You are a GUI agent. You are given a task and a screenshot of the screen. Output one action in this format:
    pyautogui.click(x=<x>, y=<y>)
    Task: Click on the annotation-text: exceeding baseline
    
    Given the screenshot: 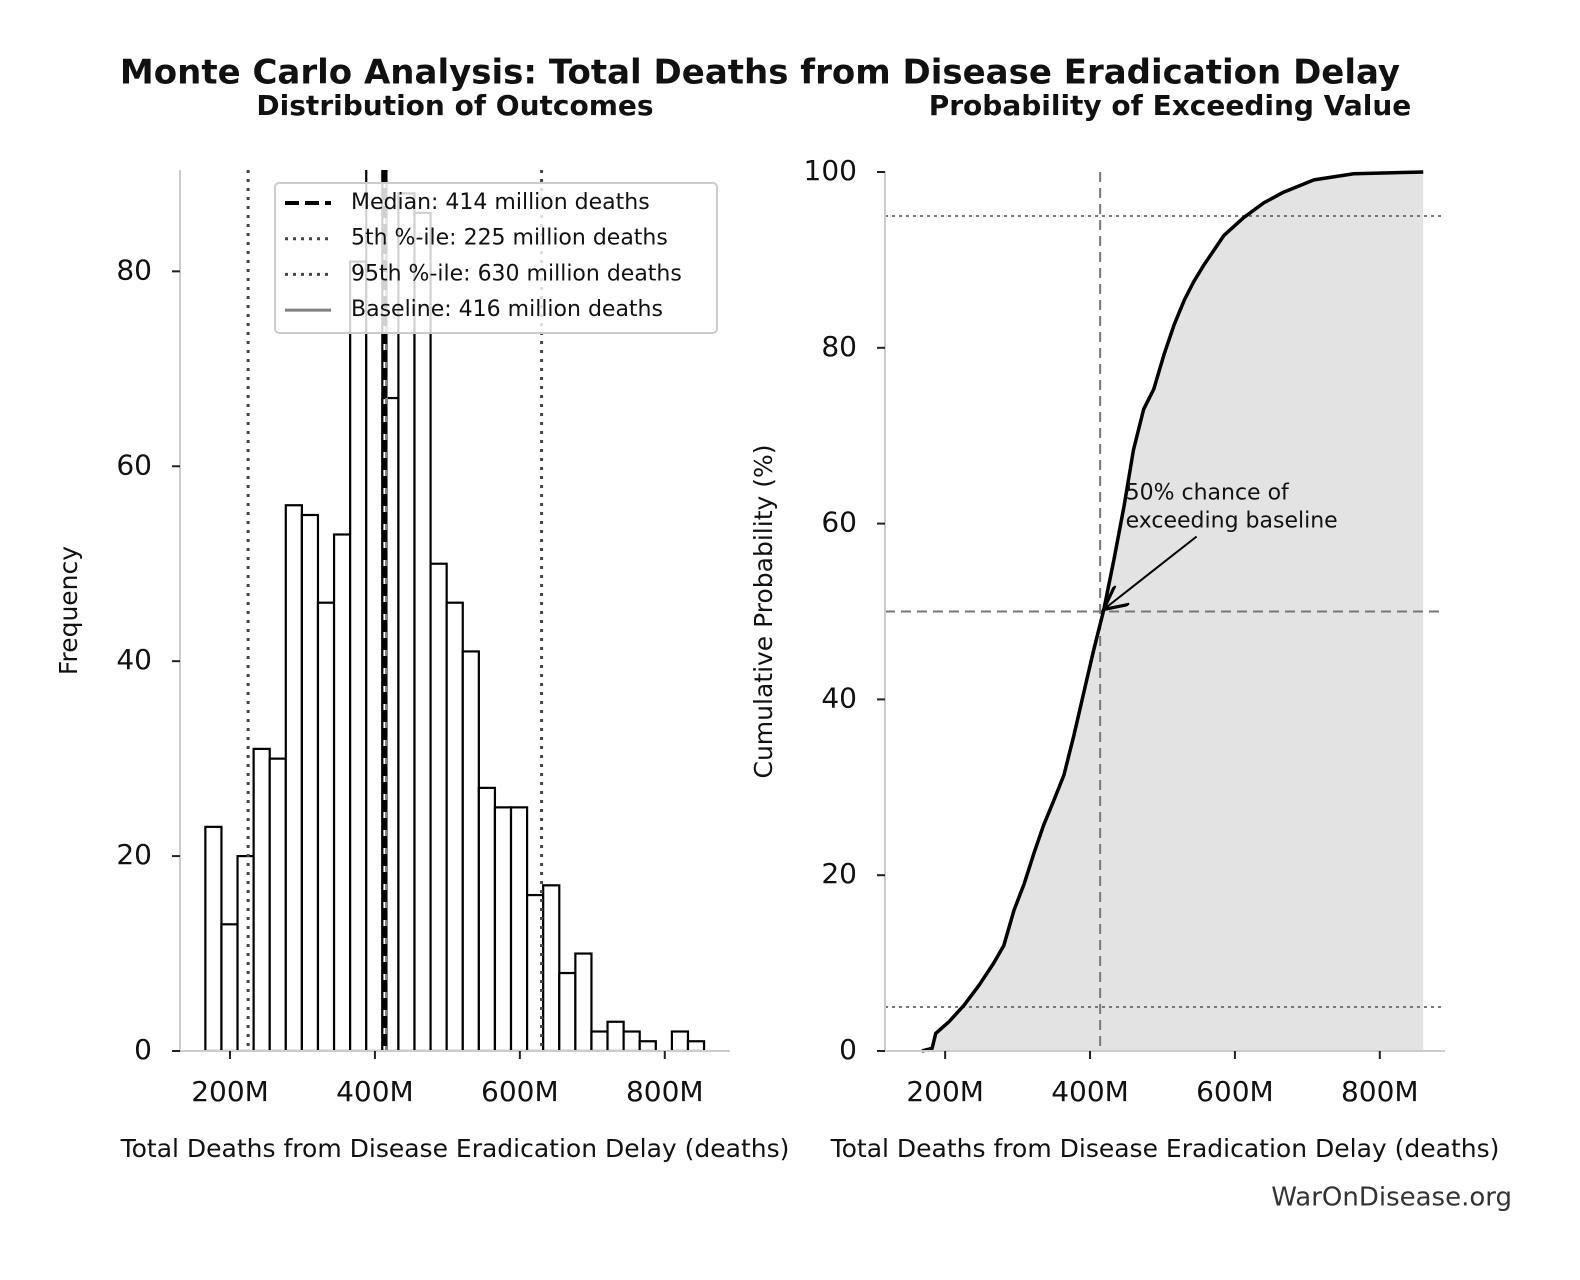 What is the action you would take?
    pyautogui.click(x=1232, y=521)
    